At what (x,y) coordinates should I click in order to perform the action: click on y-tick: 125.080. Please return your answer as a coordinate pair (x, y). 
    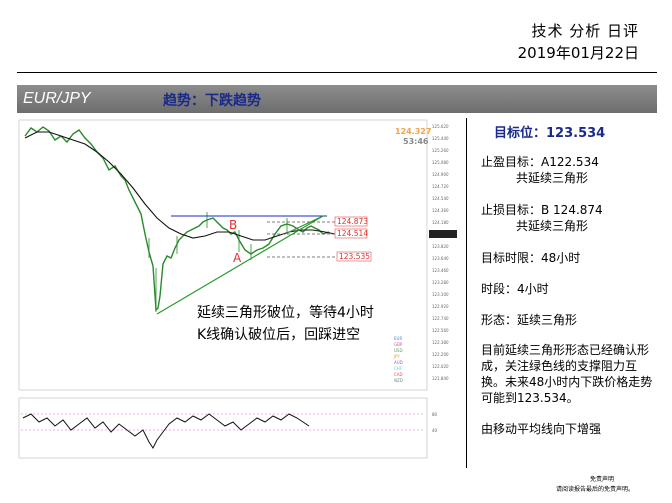
    Looking at the image, I should click on (440, 162).